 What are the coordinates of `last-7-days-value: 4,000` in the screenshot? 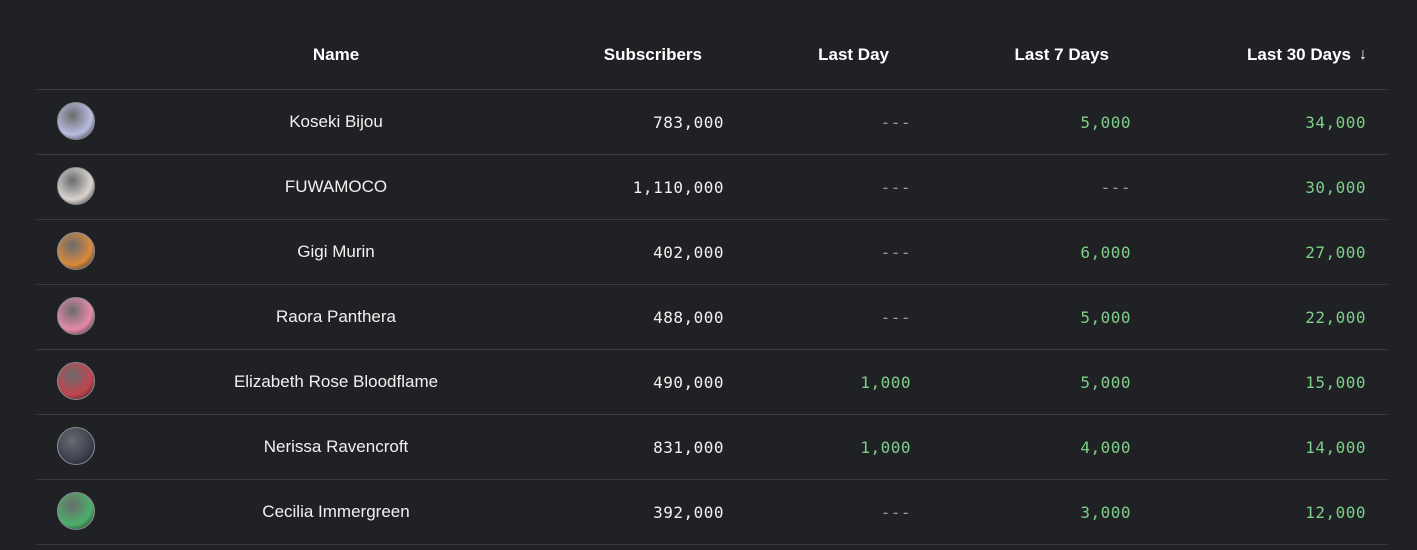 It's located at (1105, 447).